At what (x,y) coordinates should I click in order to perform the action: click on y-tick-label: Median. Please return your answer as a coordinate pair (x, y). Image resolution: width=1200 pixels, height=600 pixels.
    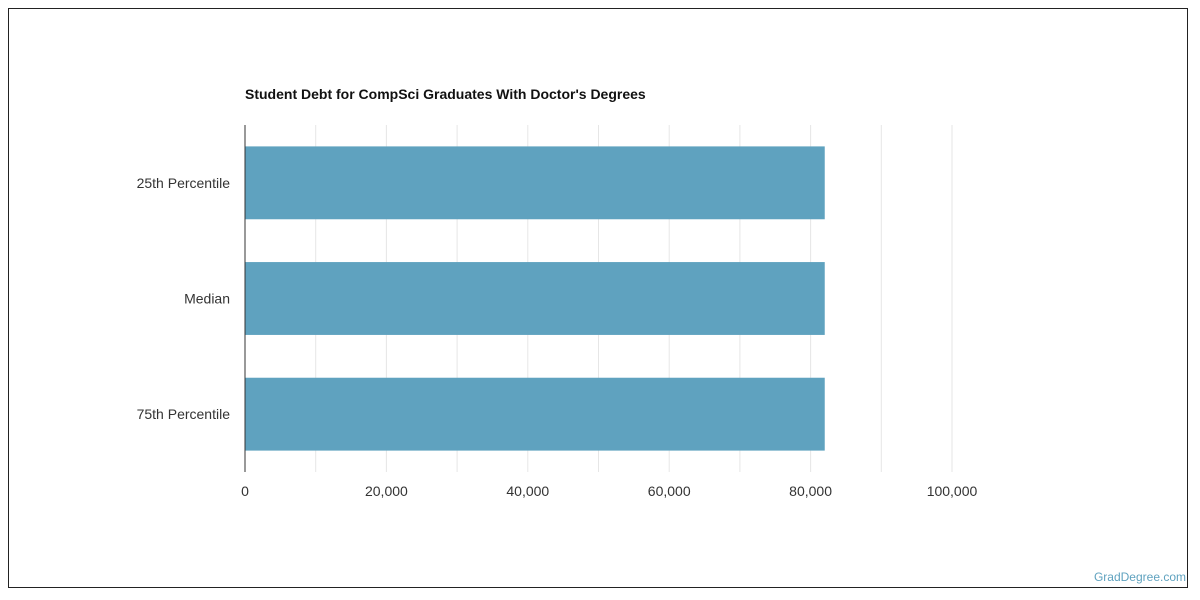
    Looking at the image, I should click on (207, 299).